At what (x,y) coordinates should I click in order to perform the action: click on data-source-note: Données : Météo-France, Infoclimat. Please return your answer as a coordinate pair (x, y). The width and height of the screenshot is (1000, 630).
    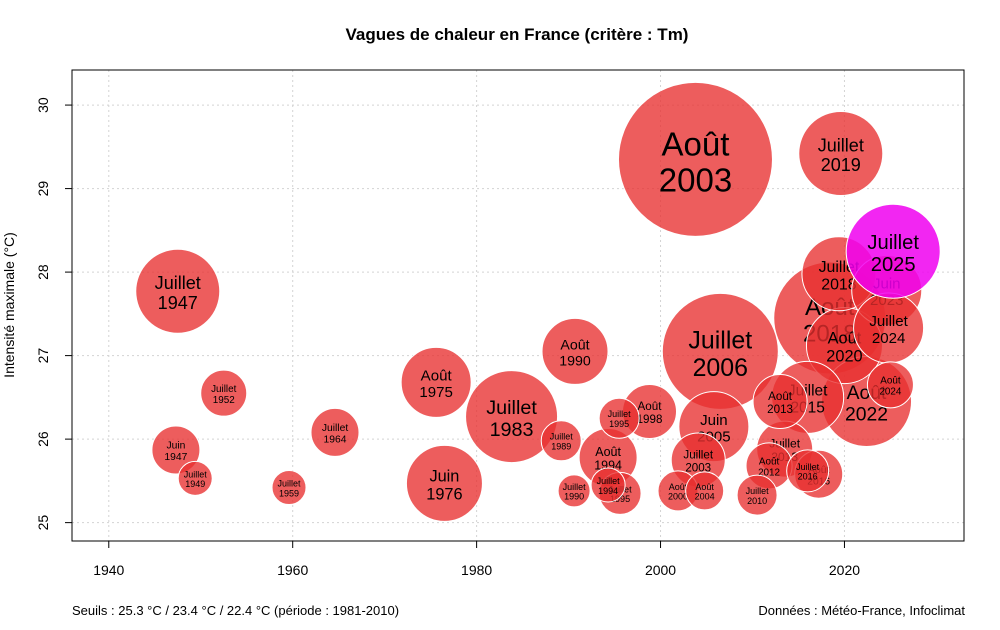
    Looking at the image, I should click on (861, 610).